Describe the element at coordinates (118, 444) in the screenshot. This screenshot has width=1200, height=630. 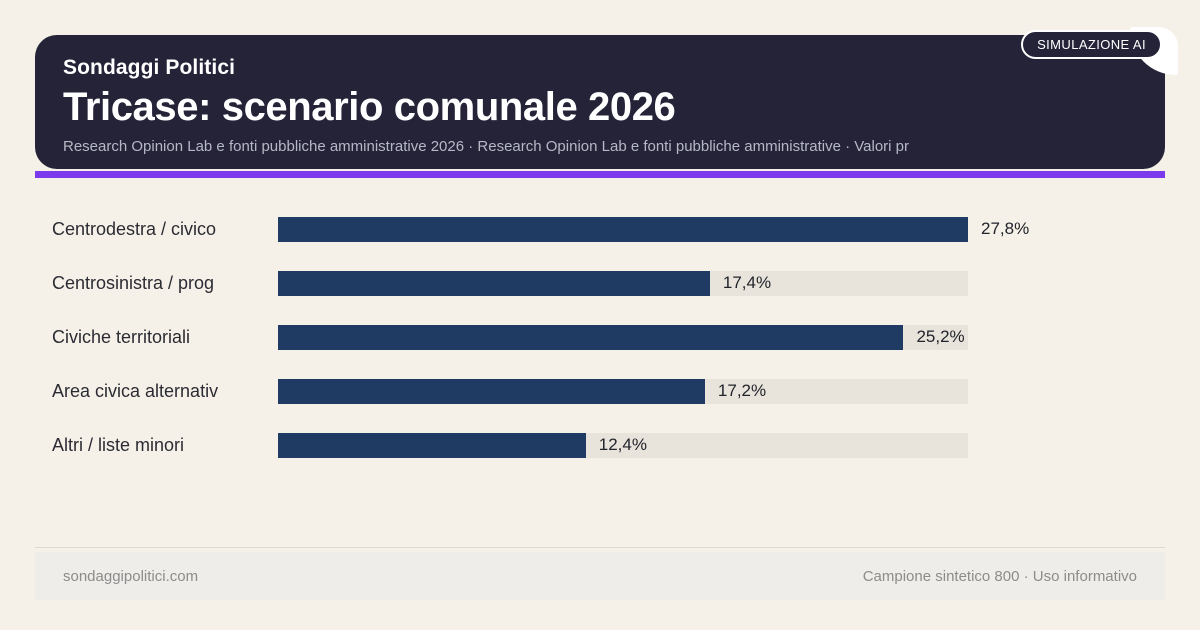
I see `row-label: Altri / liste minori` at that location.